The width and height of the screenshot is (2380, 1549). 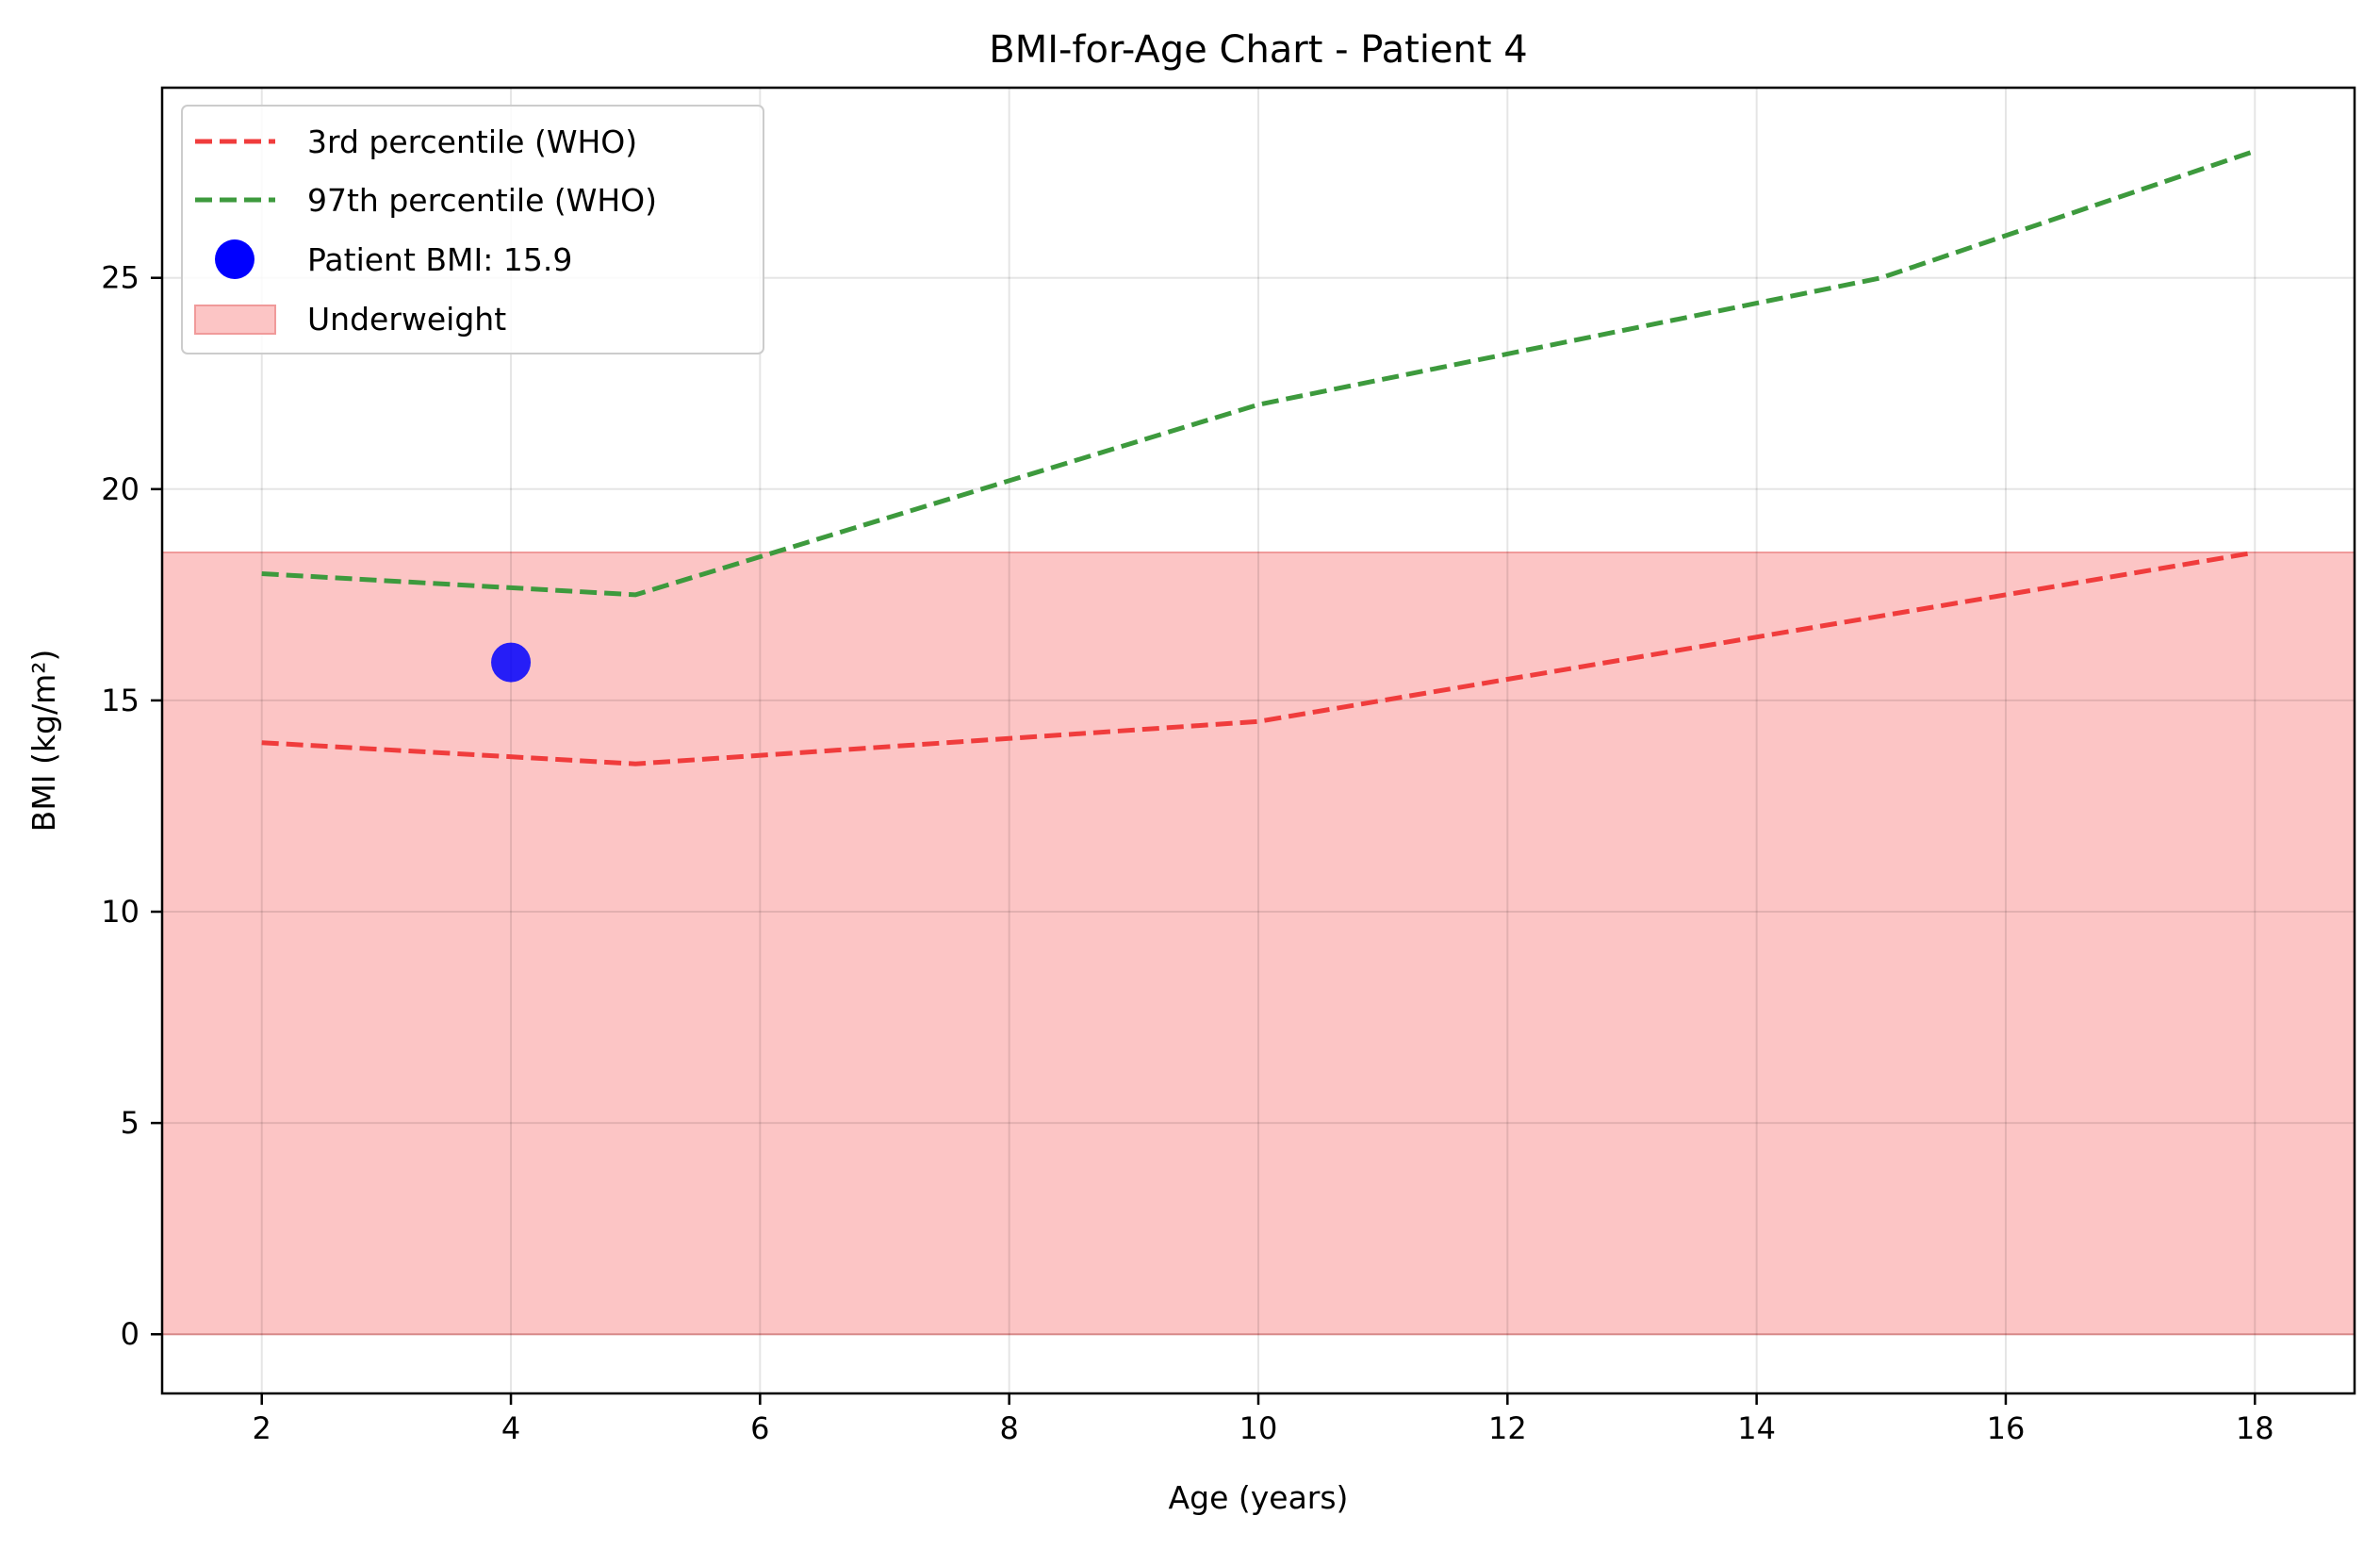 What do you see at coordinates (406, 319) in the screenshot?
I see `legend-label: Underweight` at bounding box center [406, 319].